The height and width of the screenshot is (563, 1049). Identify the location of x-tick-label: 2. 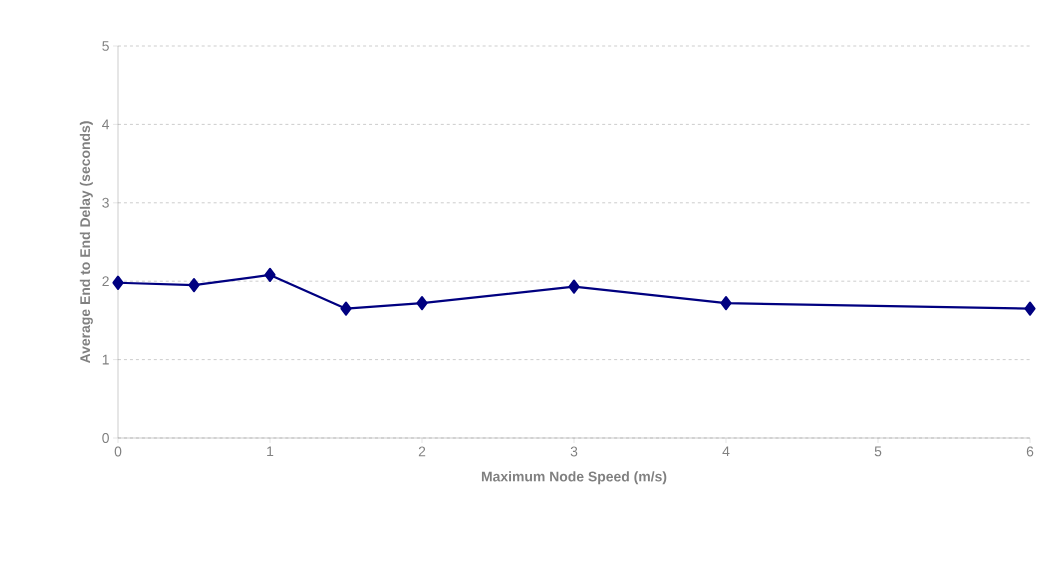
(422, 451).